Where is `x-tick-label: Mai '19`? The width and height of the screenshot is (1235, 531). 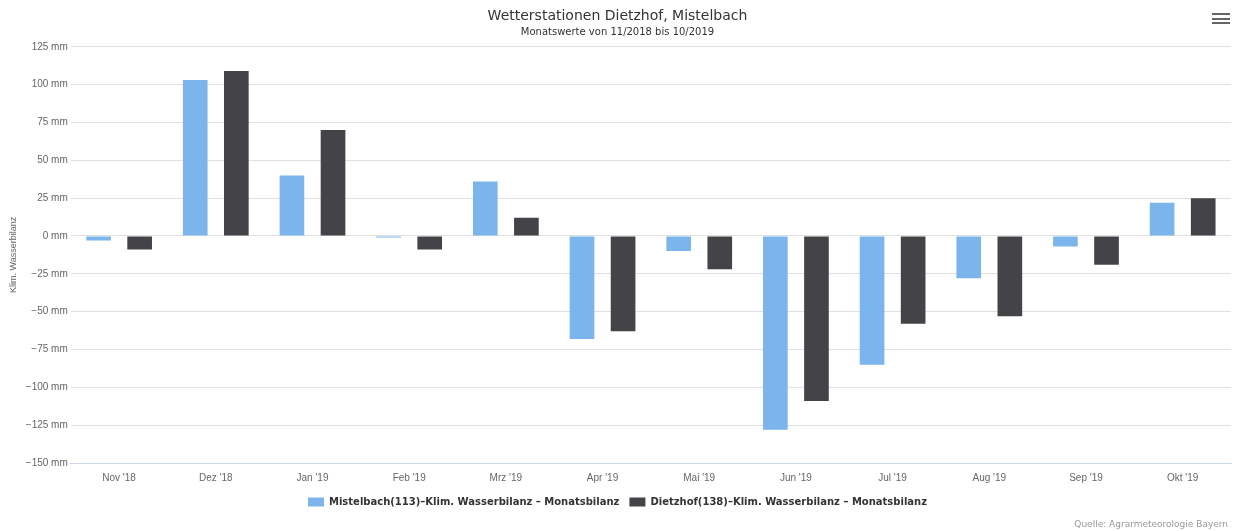 x-tick-label: Mai '19 is located at coordinates (699, 477).